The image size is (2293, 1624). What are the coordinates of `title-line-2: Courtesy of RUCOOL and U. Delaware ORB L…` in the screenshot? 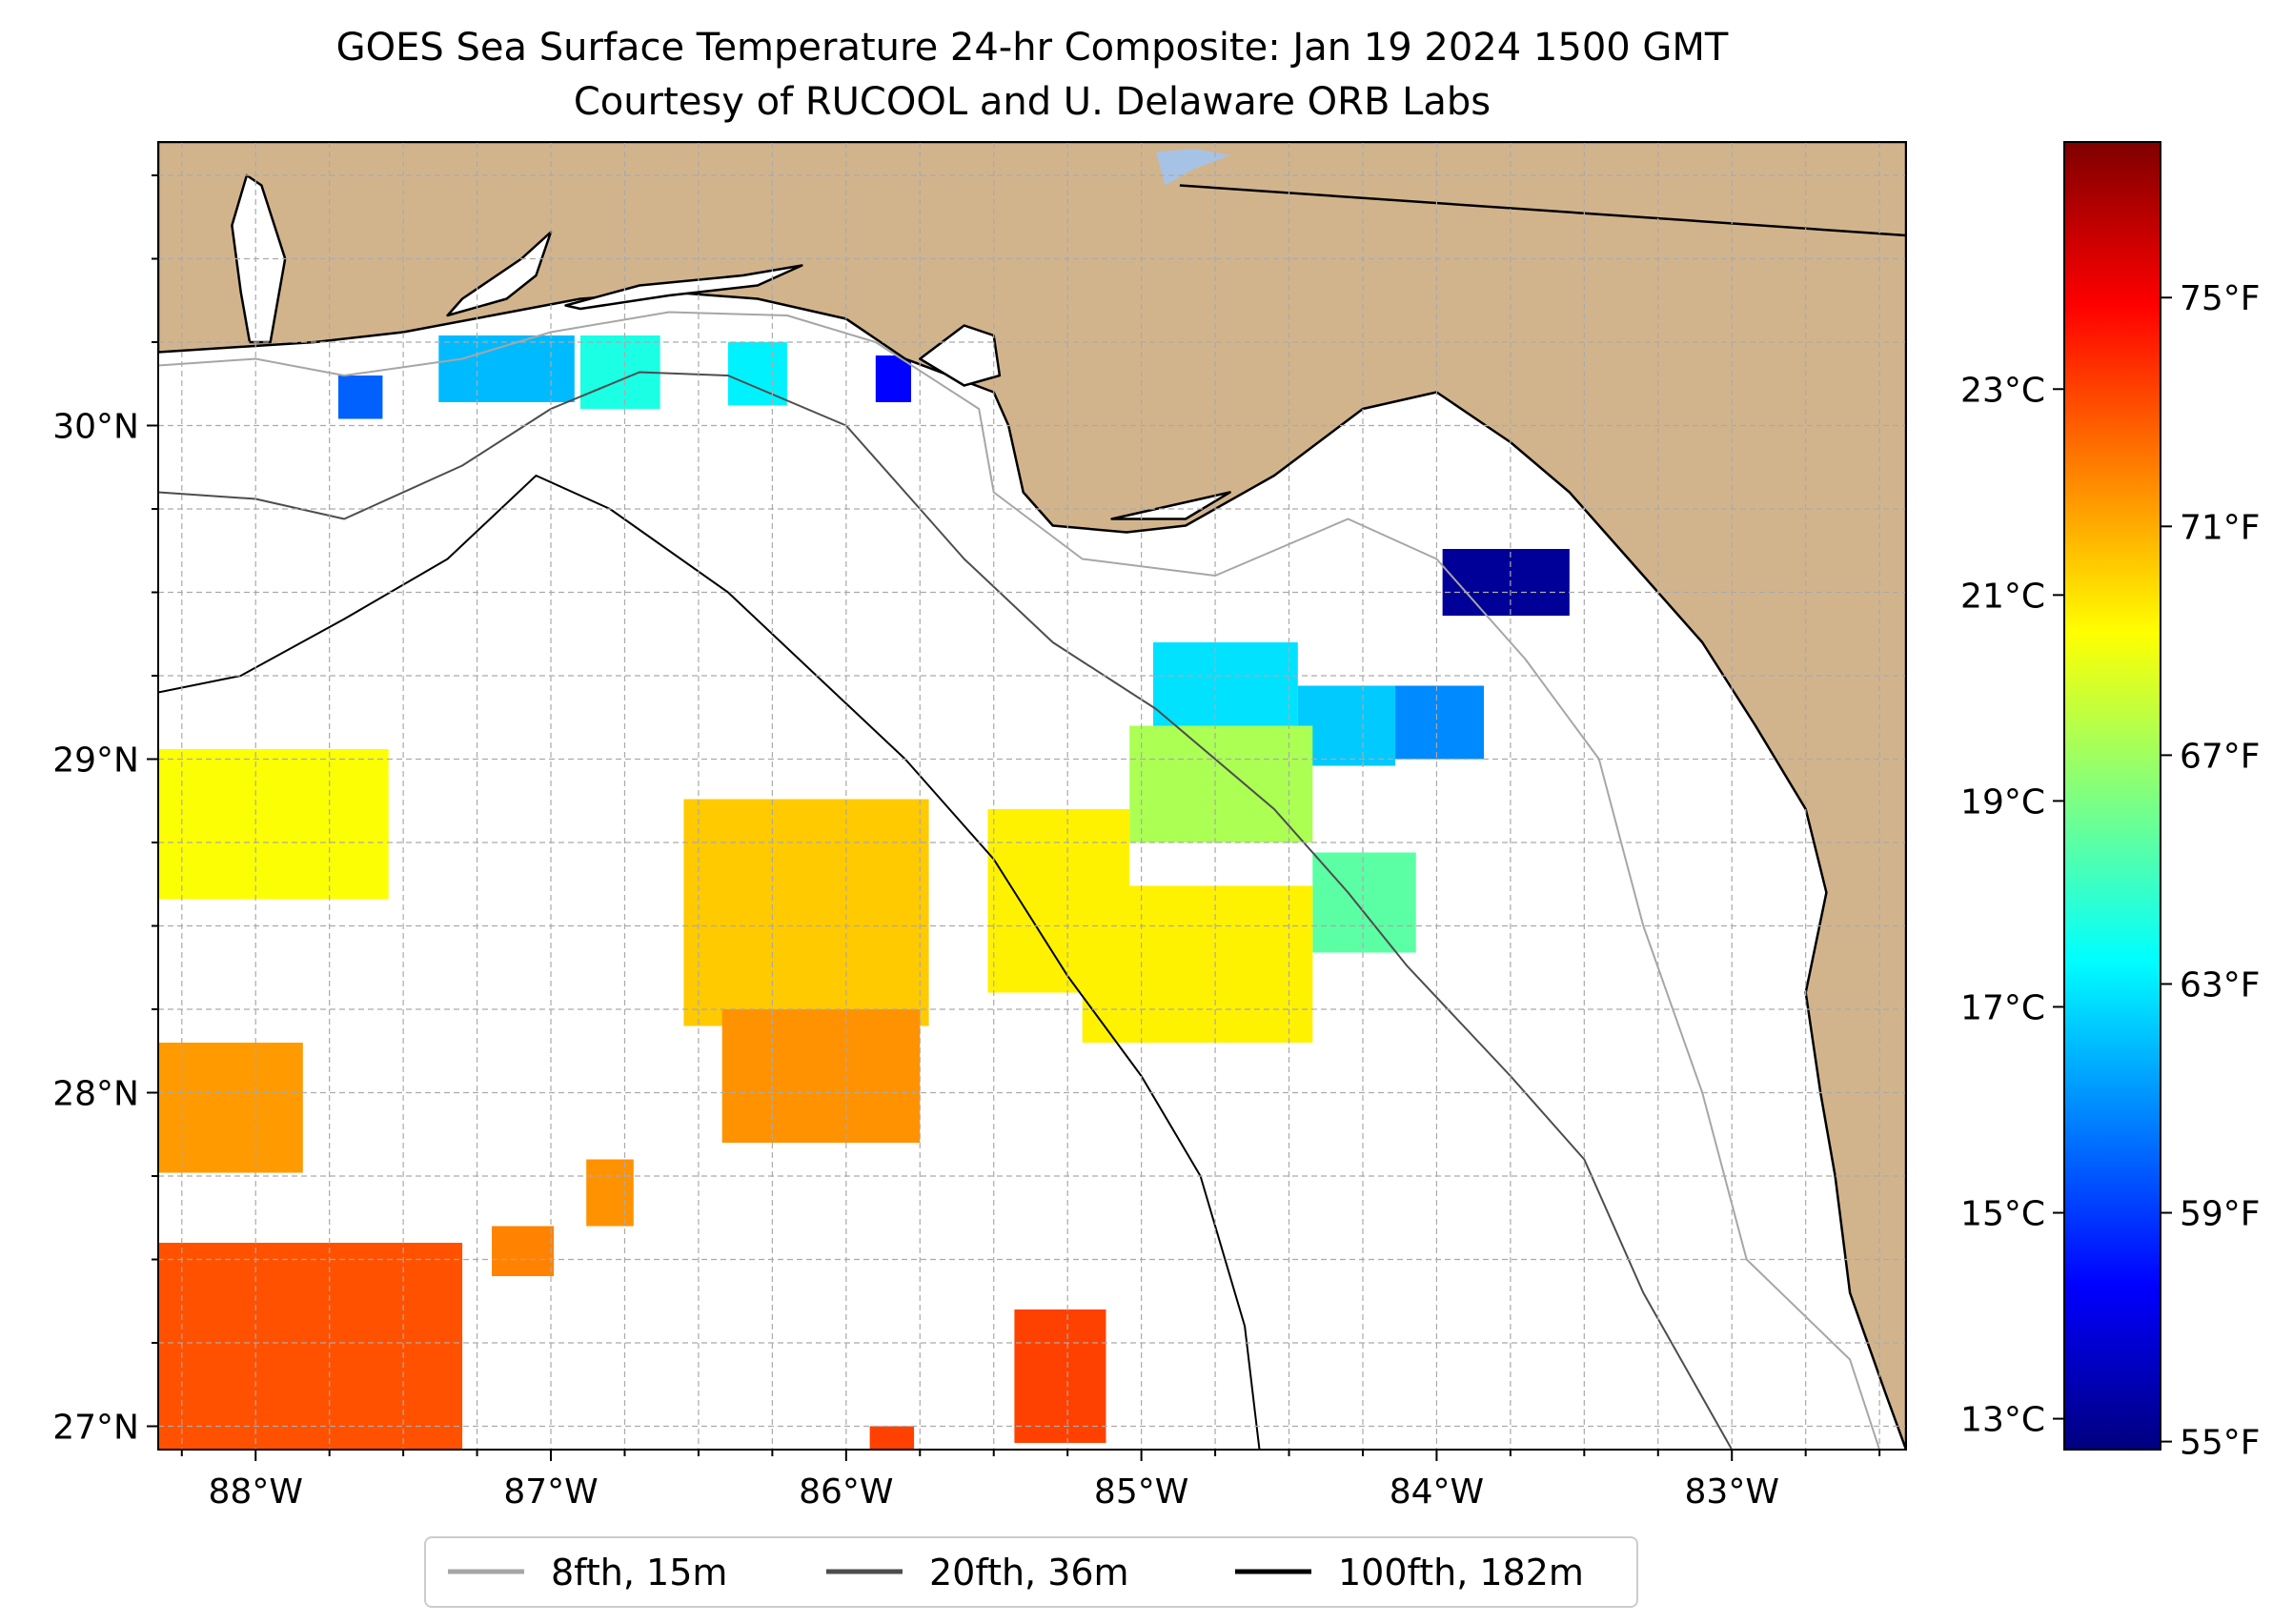 It's located at (1032, 102).